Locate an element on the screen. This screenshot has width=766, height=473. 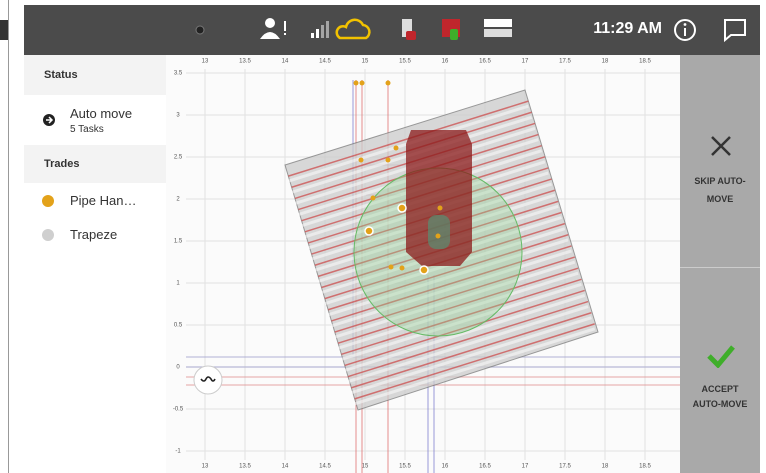
trades-heading: Trades is located at coordinates (95, 164).